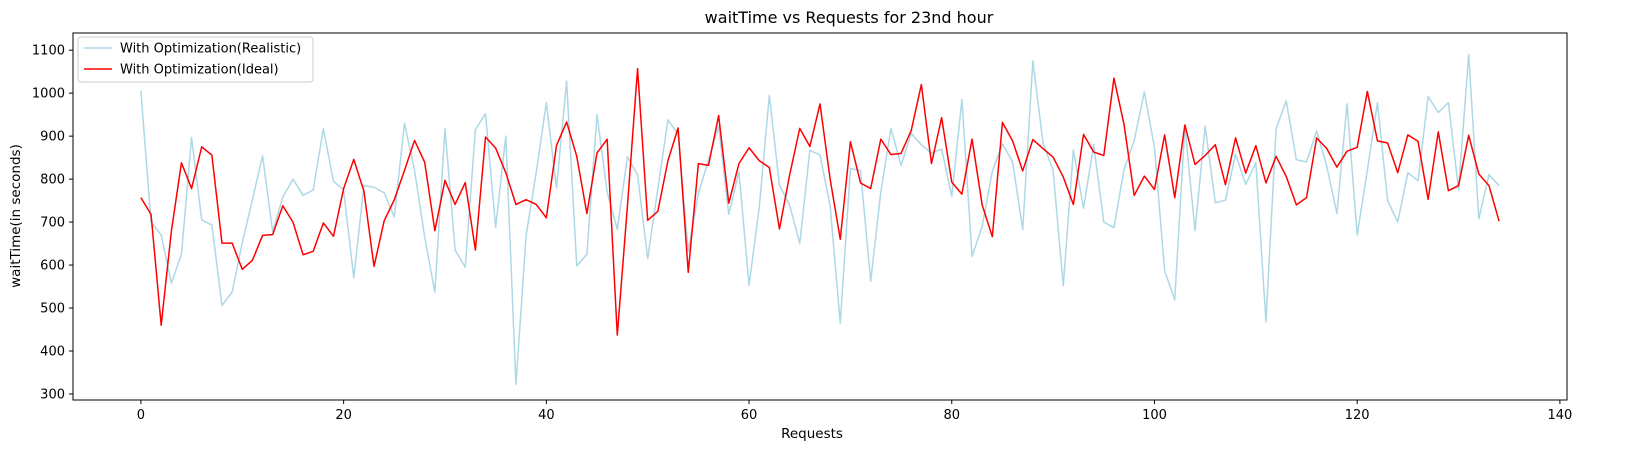  I want to click on x-tick-label: 80, so click(951, 415).